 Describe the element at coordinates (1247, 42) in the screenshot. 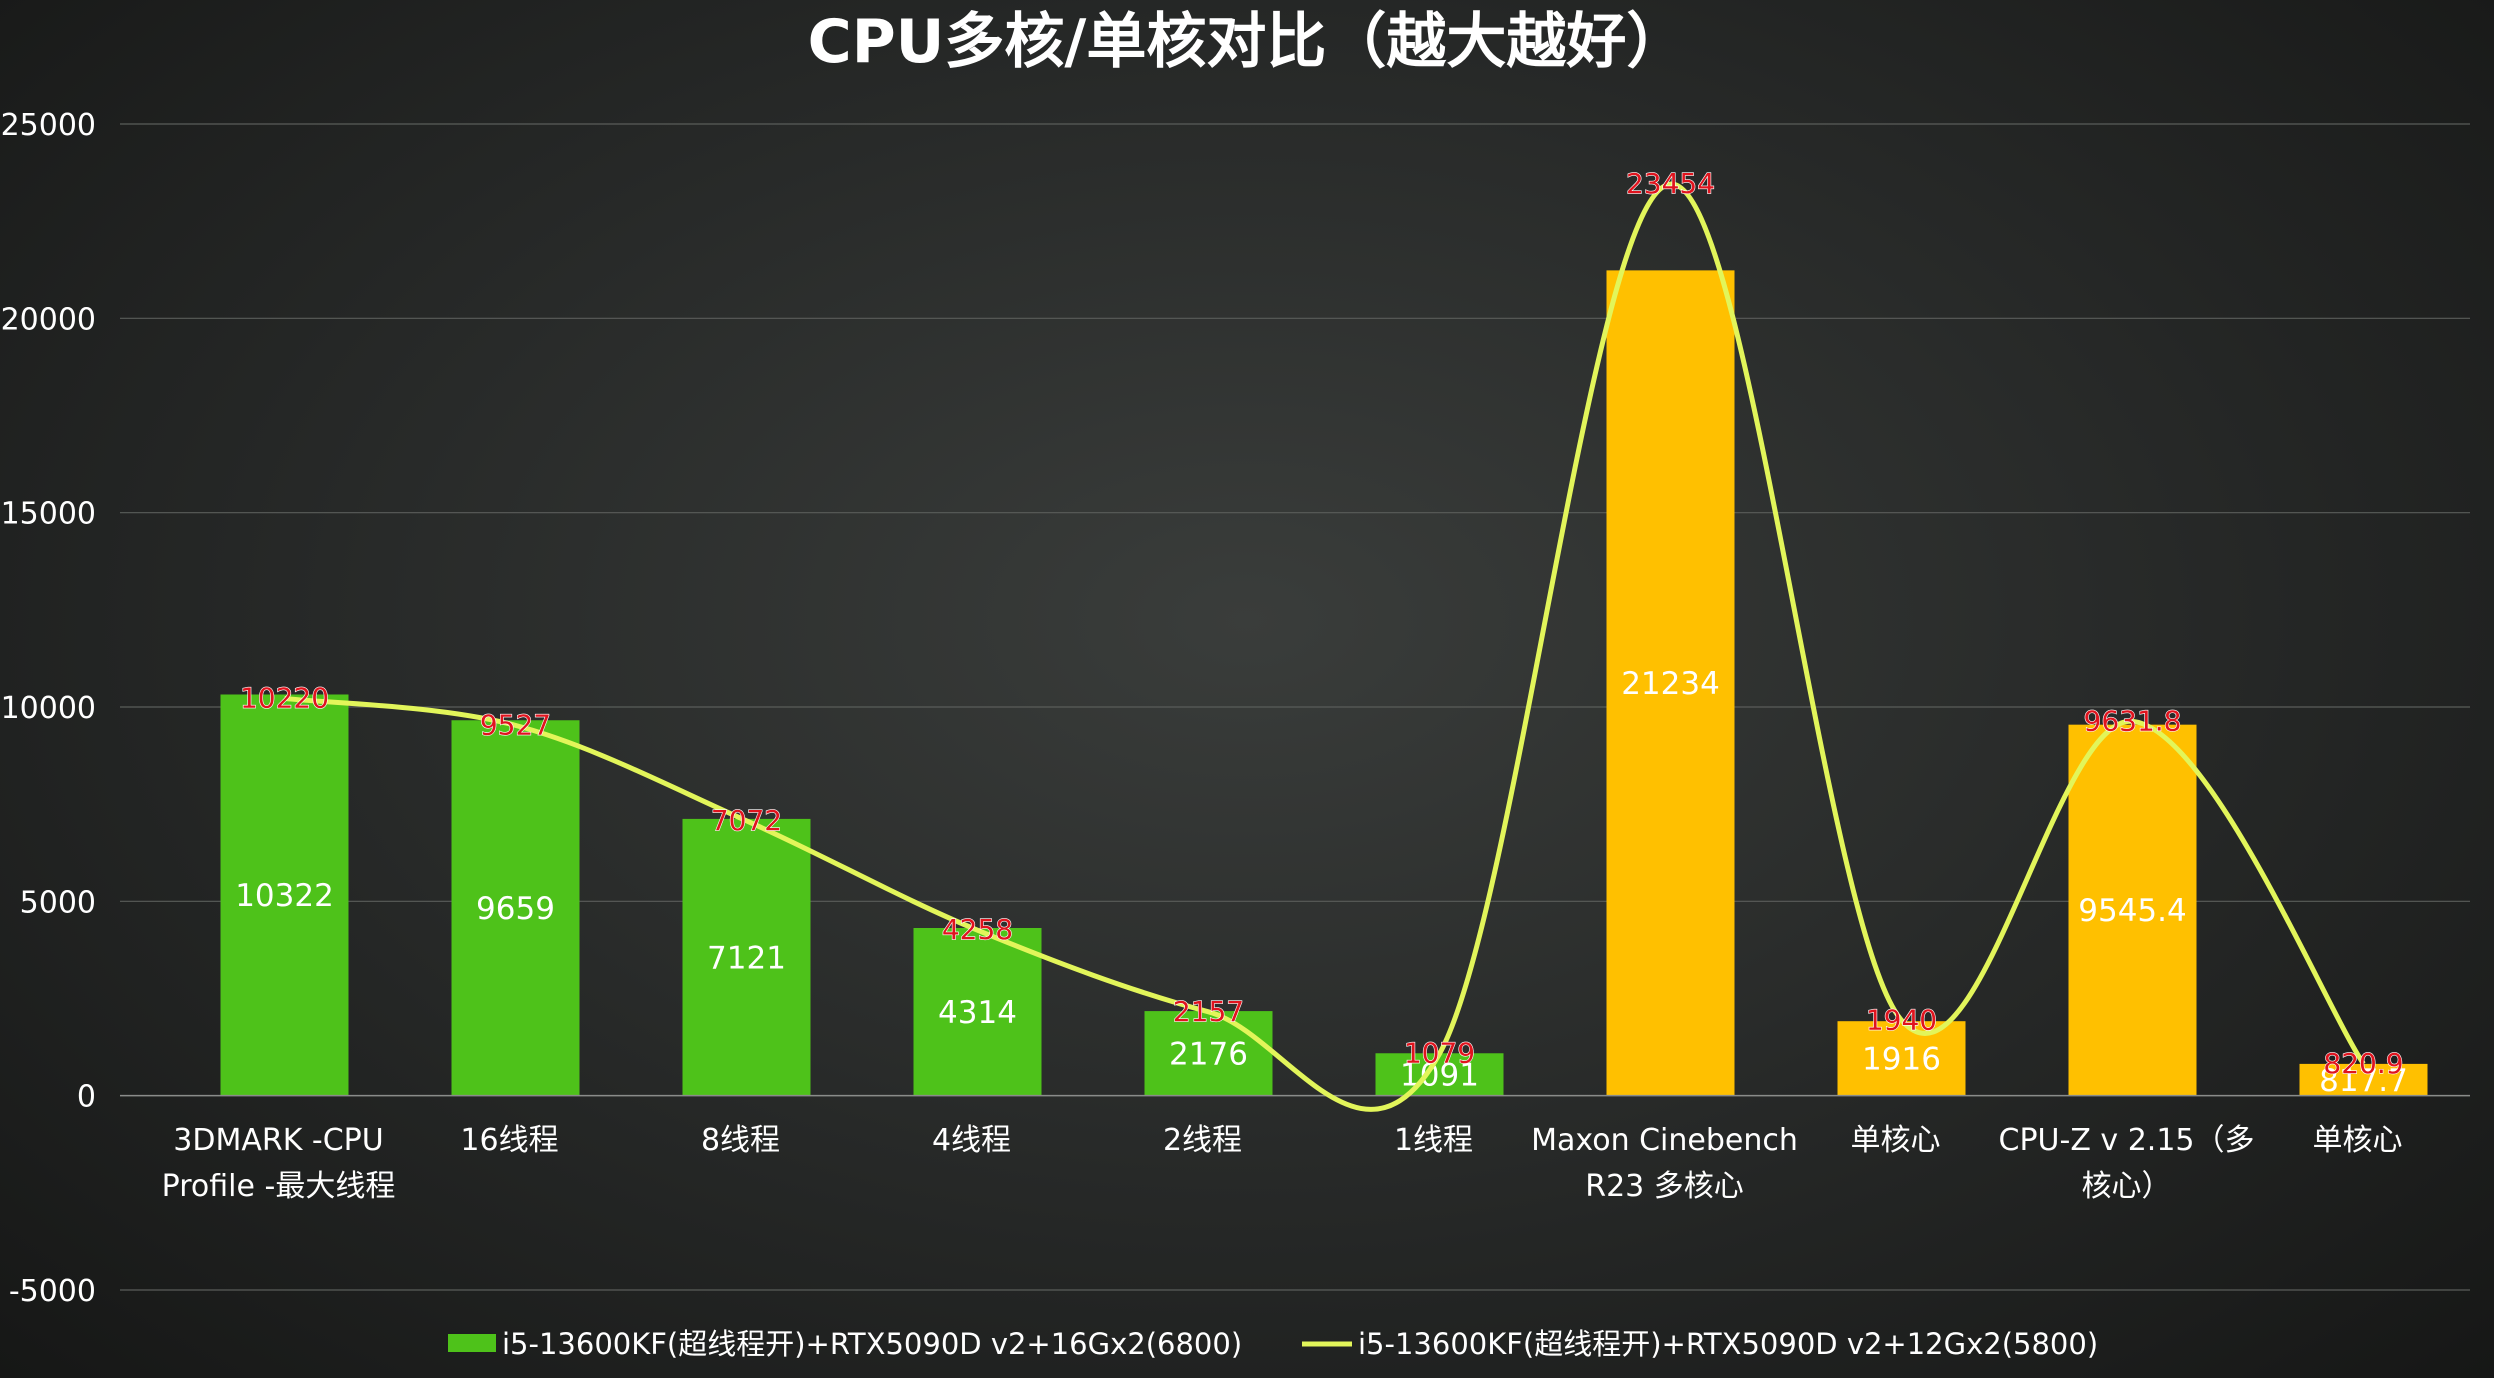

I see `chart-title: CPU多核/单核对比（越大越好）` at that location.